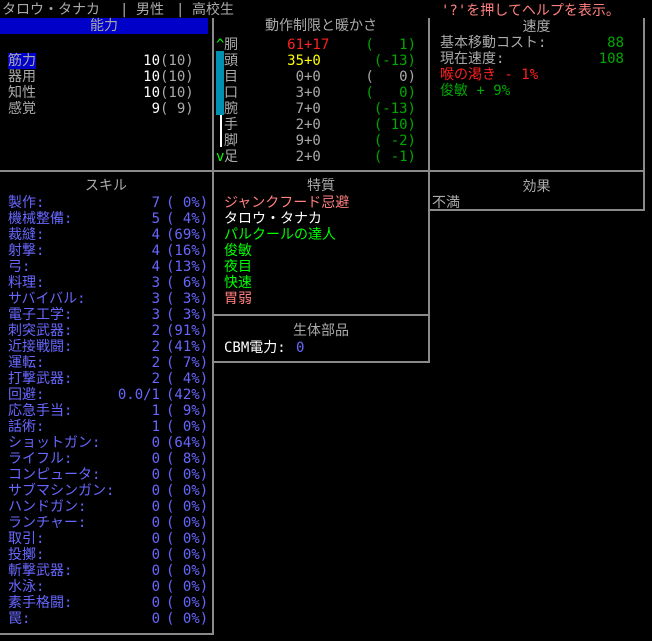  I want to click on trait-item: タロウ・タナカ, so click(273, 219).